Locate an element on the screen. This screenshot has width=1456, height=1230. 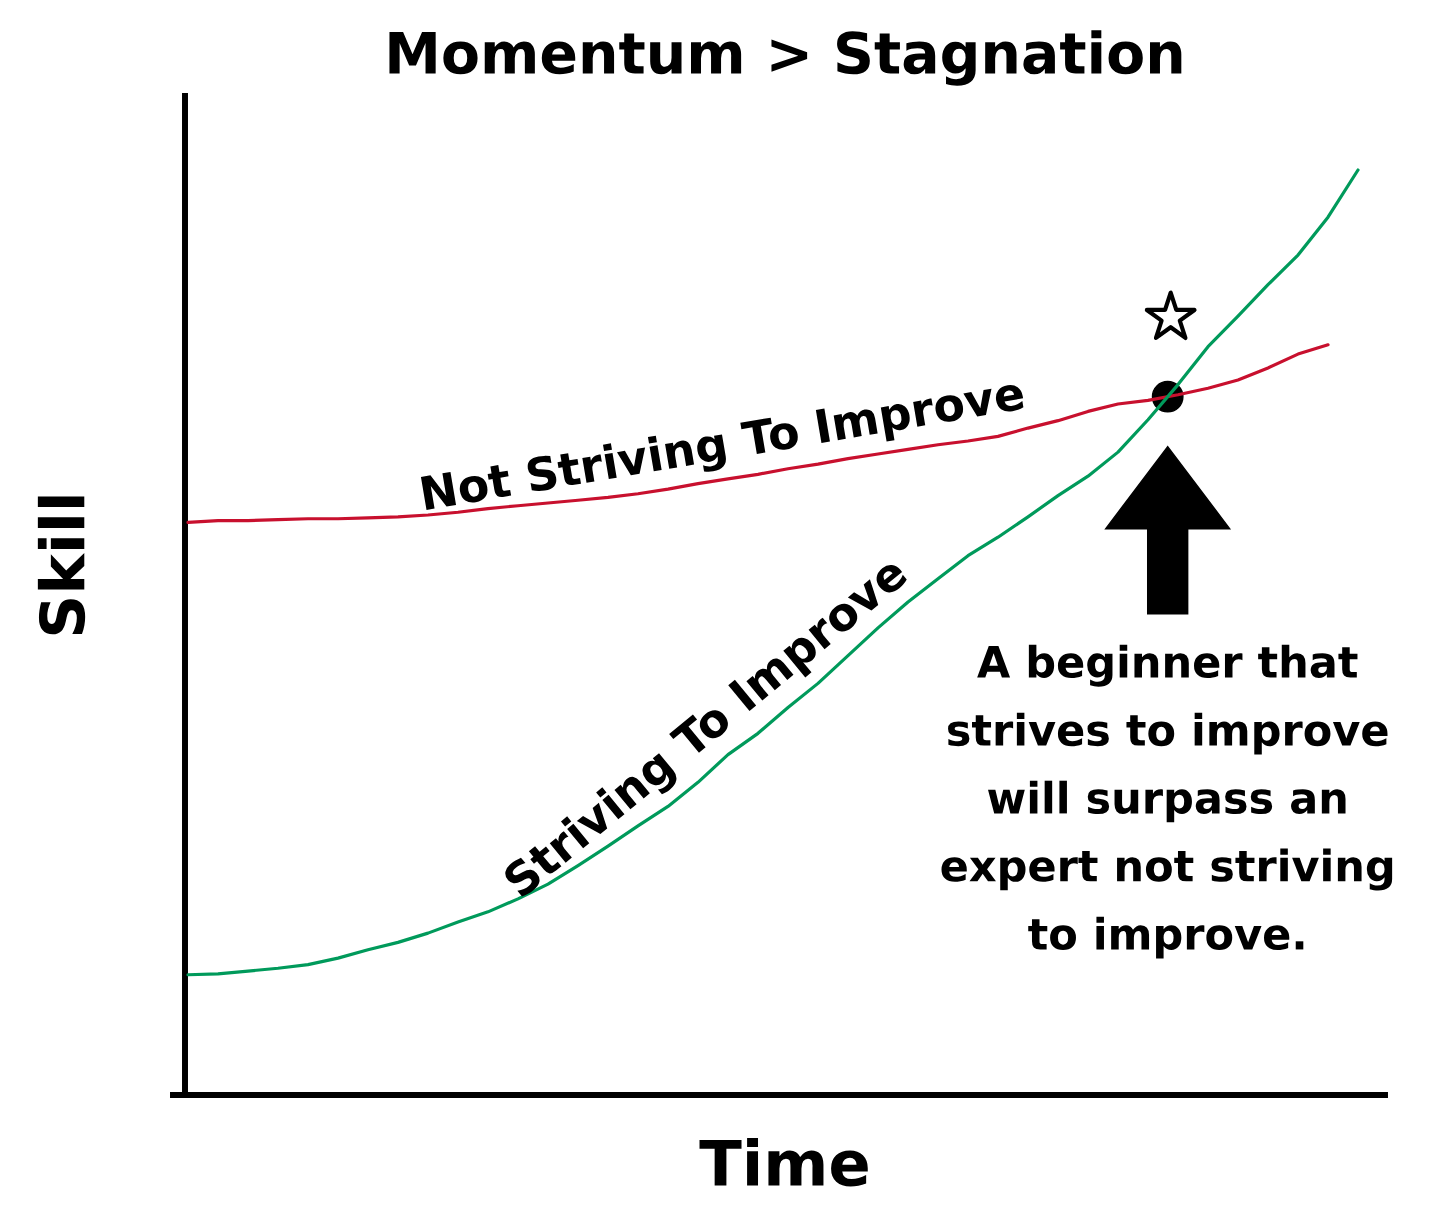
annotation: A beginner that strives to improve will surpass an expert not striving to improve. is located at coordinates (1167, 801).